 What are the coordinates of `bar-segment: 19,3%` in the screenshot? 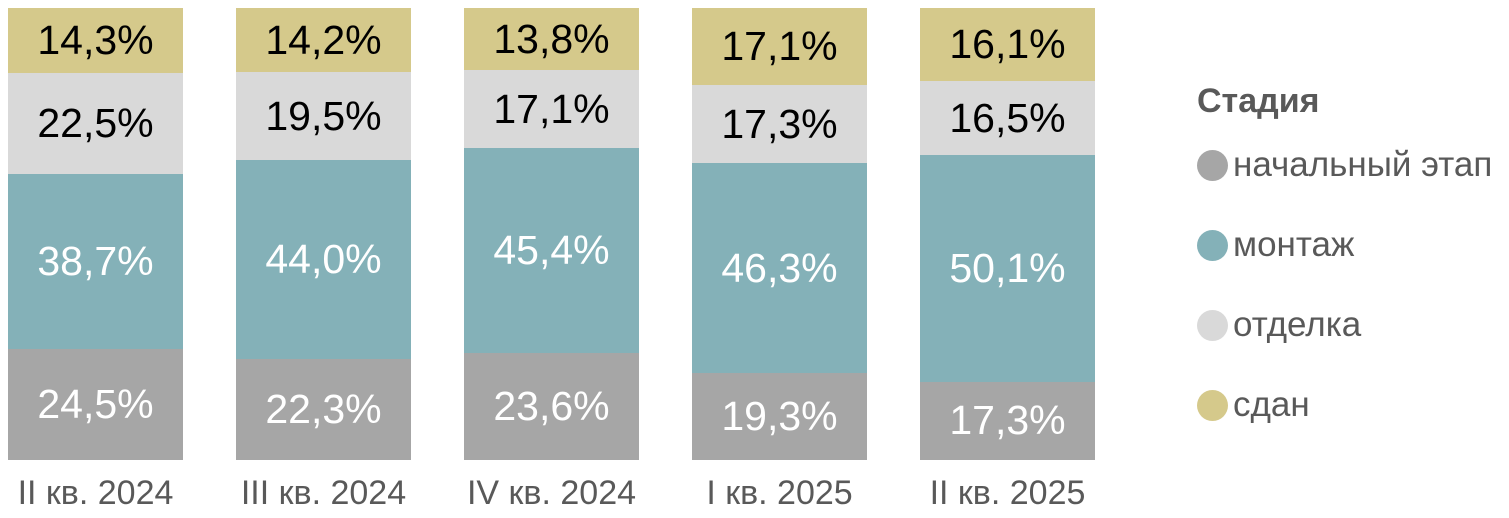 It's located at (779, 416).